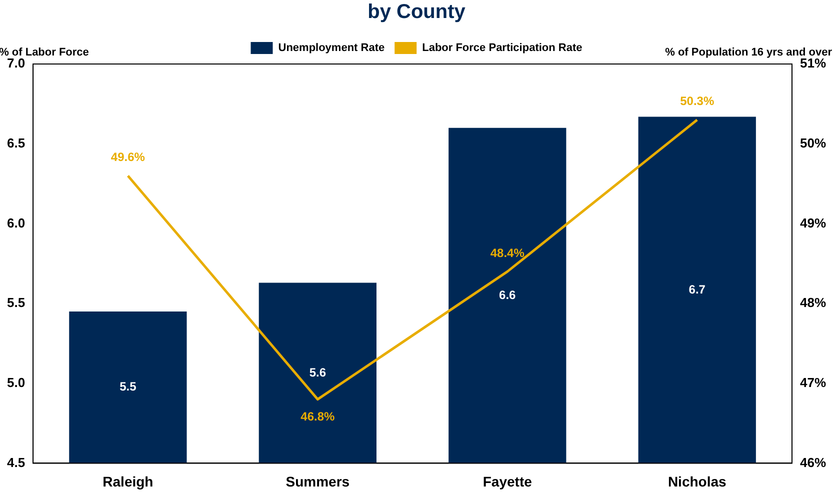  Describe the element at coordinates (128, 481) in the screenshot. I see `x-tick-label: Raleigh` at that location.